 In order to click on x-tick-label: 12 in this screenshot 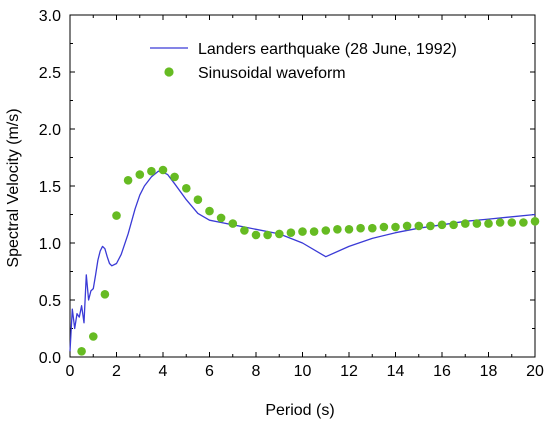, I will do `click(349, 371)`.